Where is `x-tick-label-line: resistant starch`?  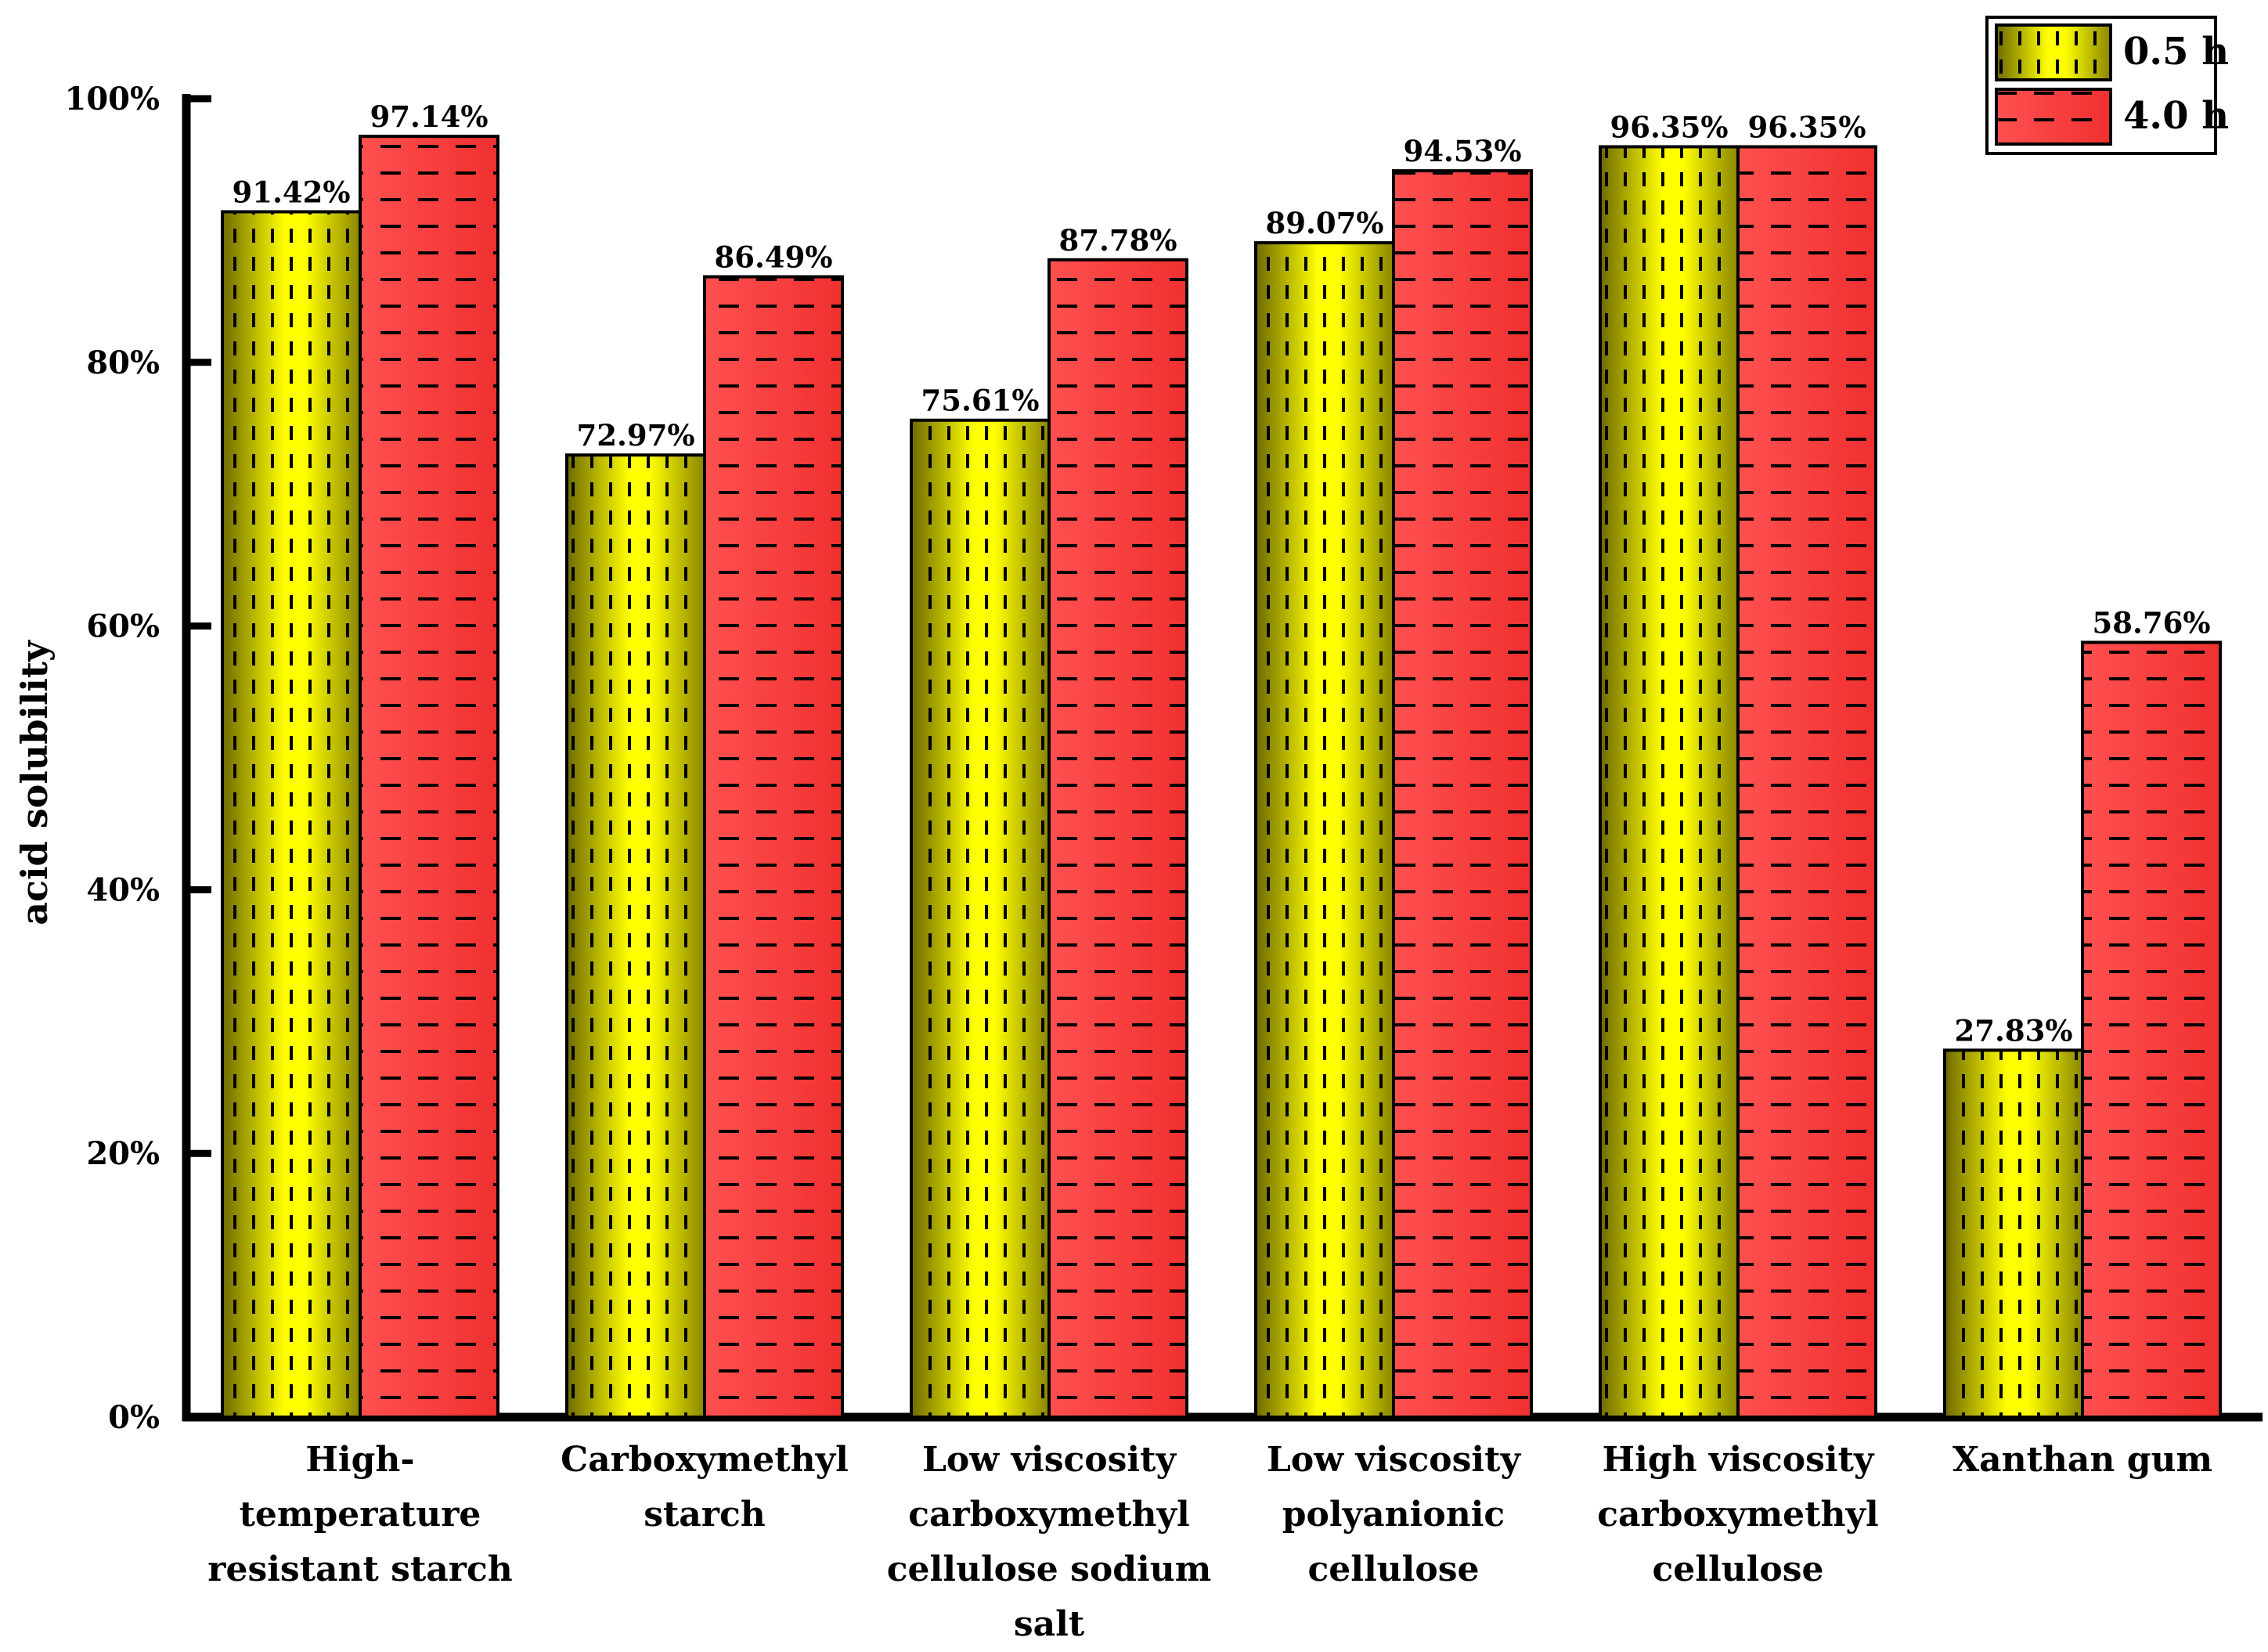 x-tick-label-line: resistant starch is located at coordinates (360, 1569).